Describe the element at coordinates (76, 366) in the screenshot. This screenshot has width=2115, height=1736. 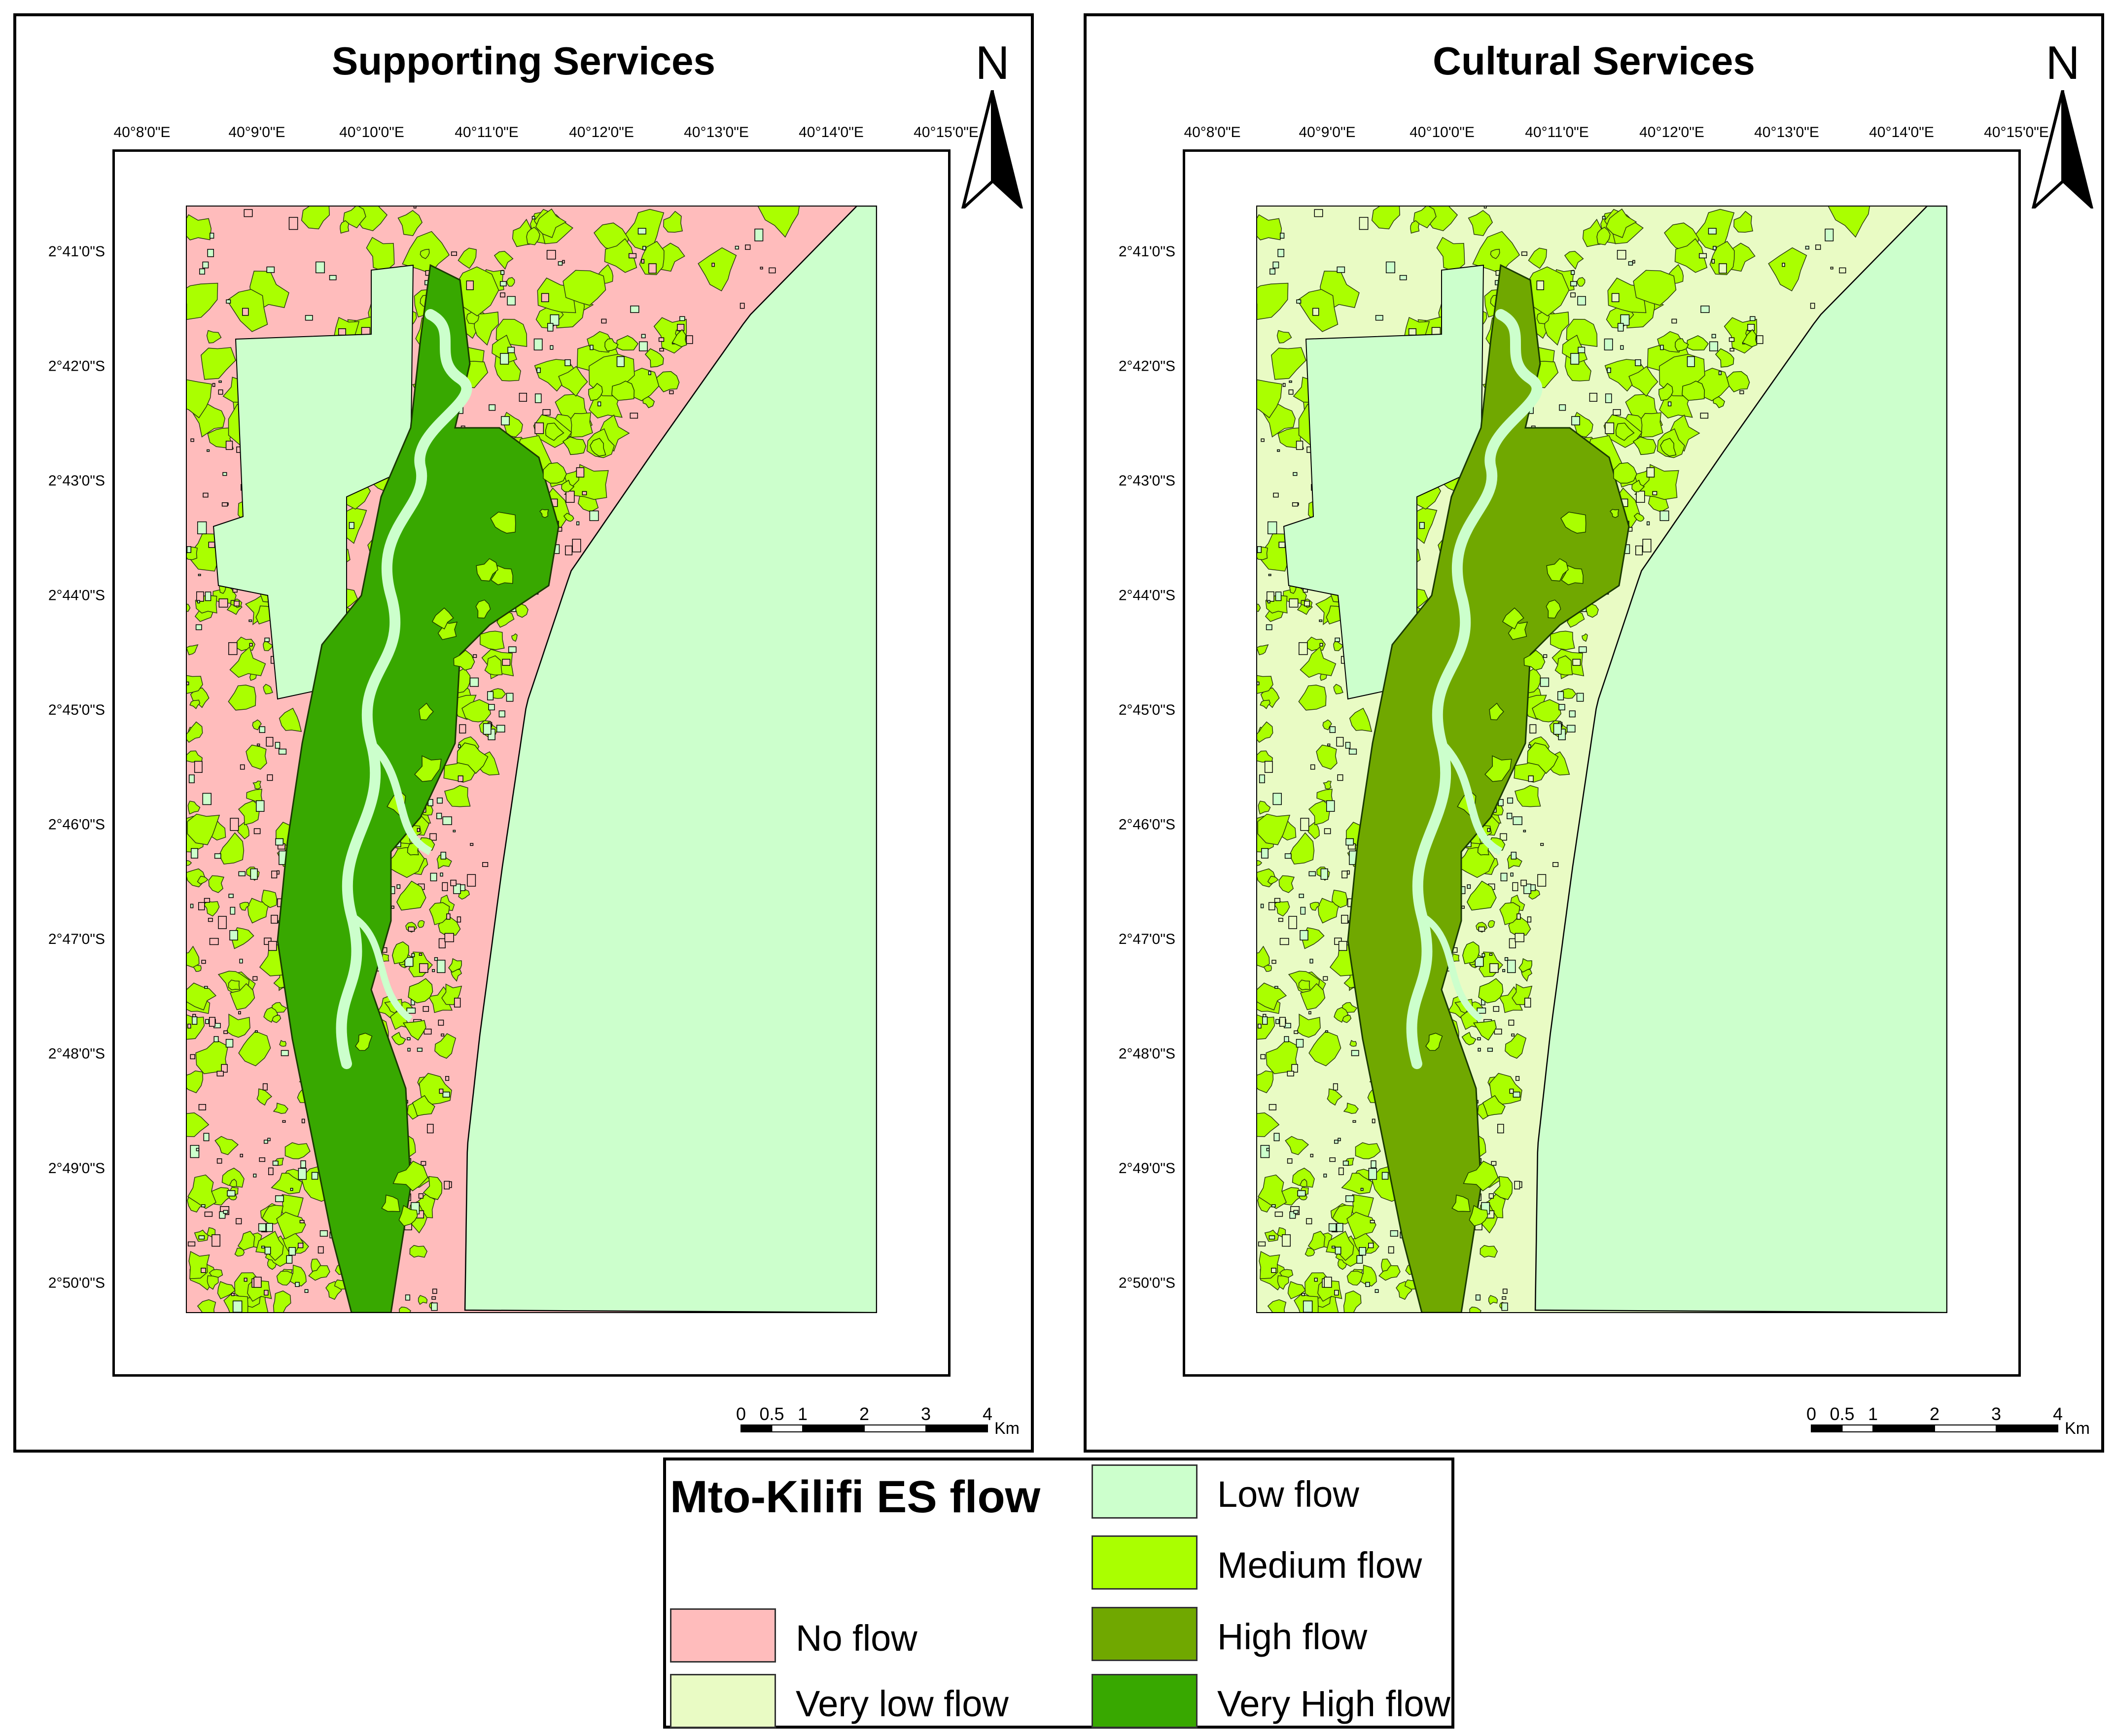
I see `latitude-label: 2°42'0"S` at that location.